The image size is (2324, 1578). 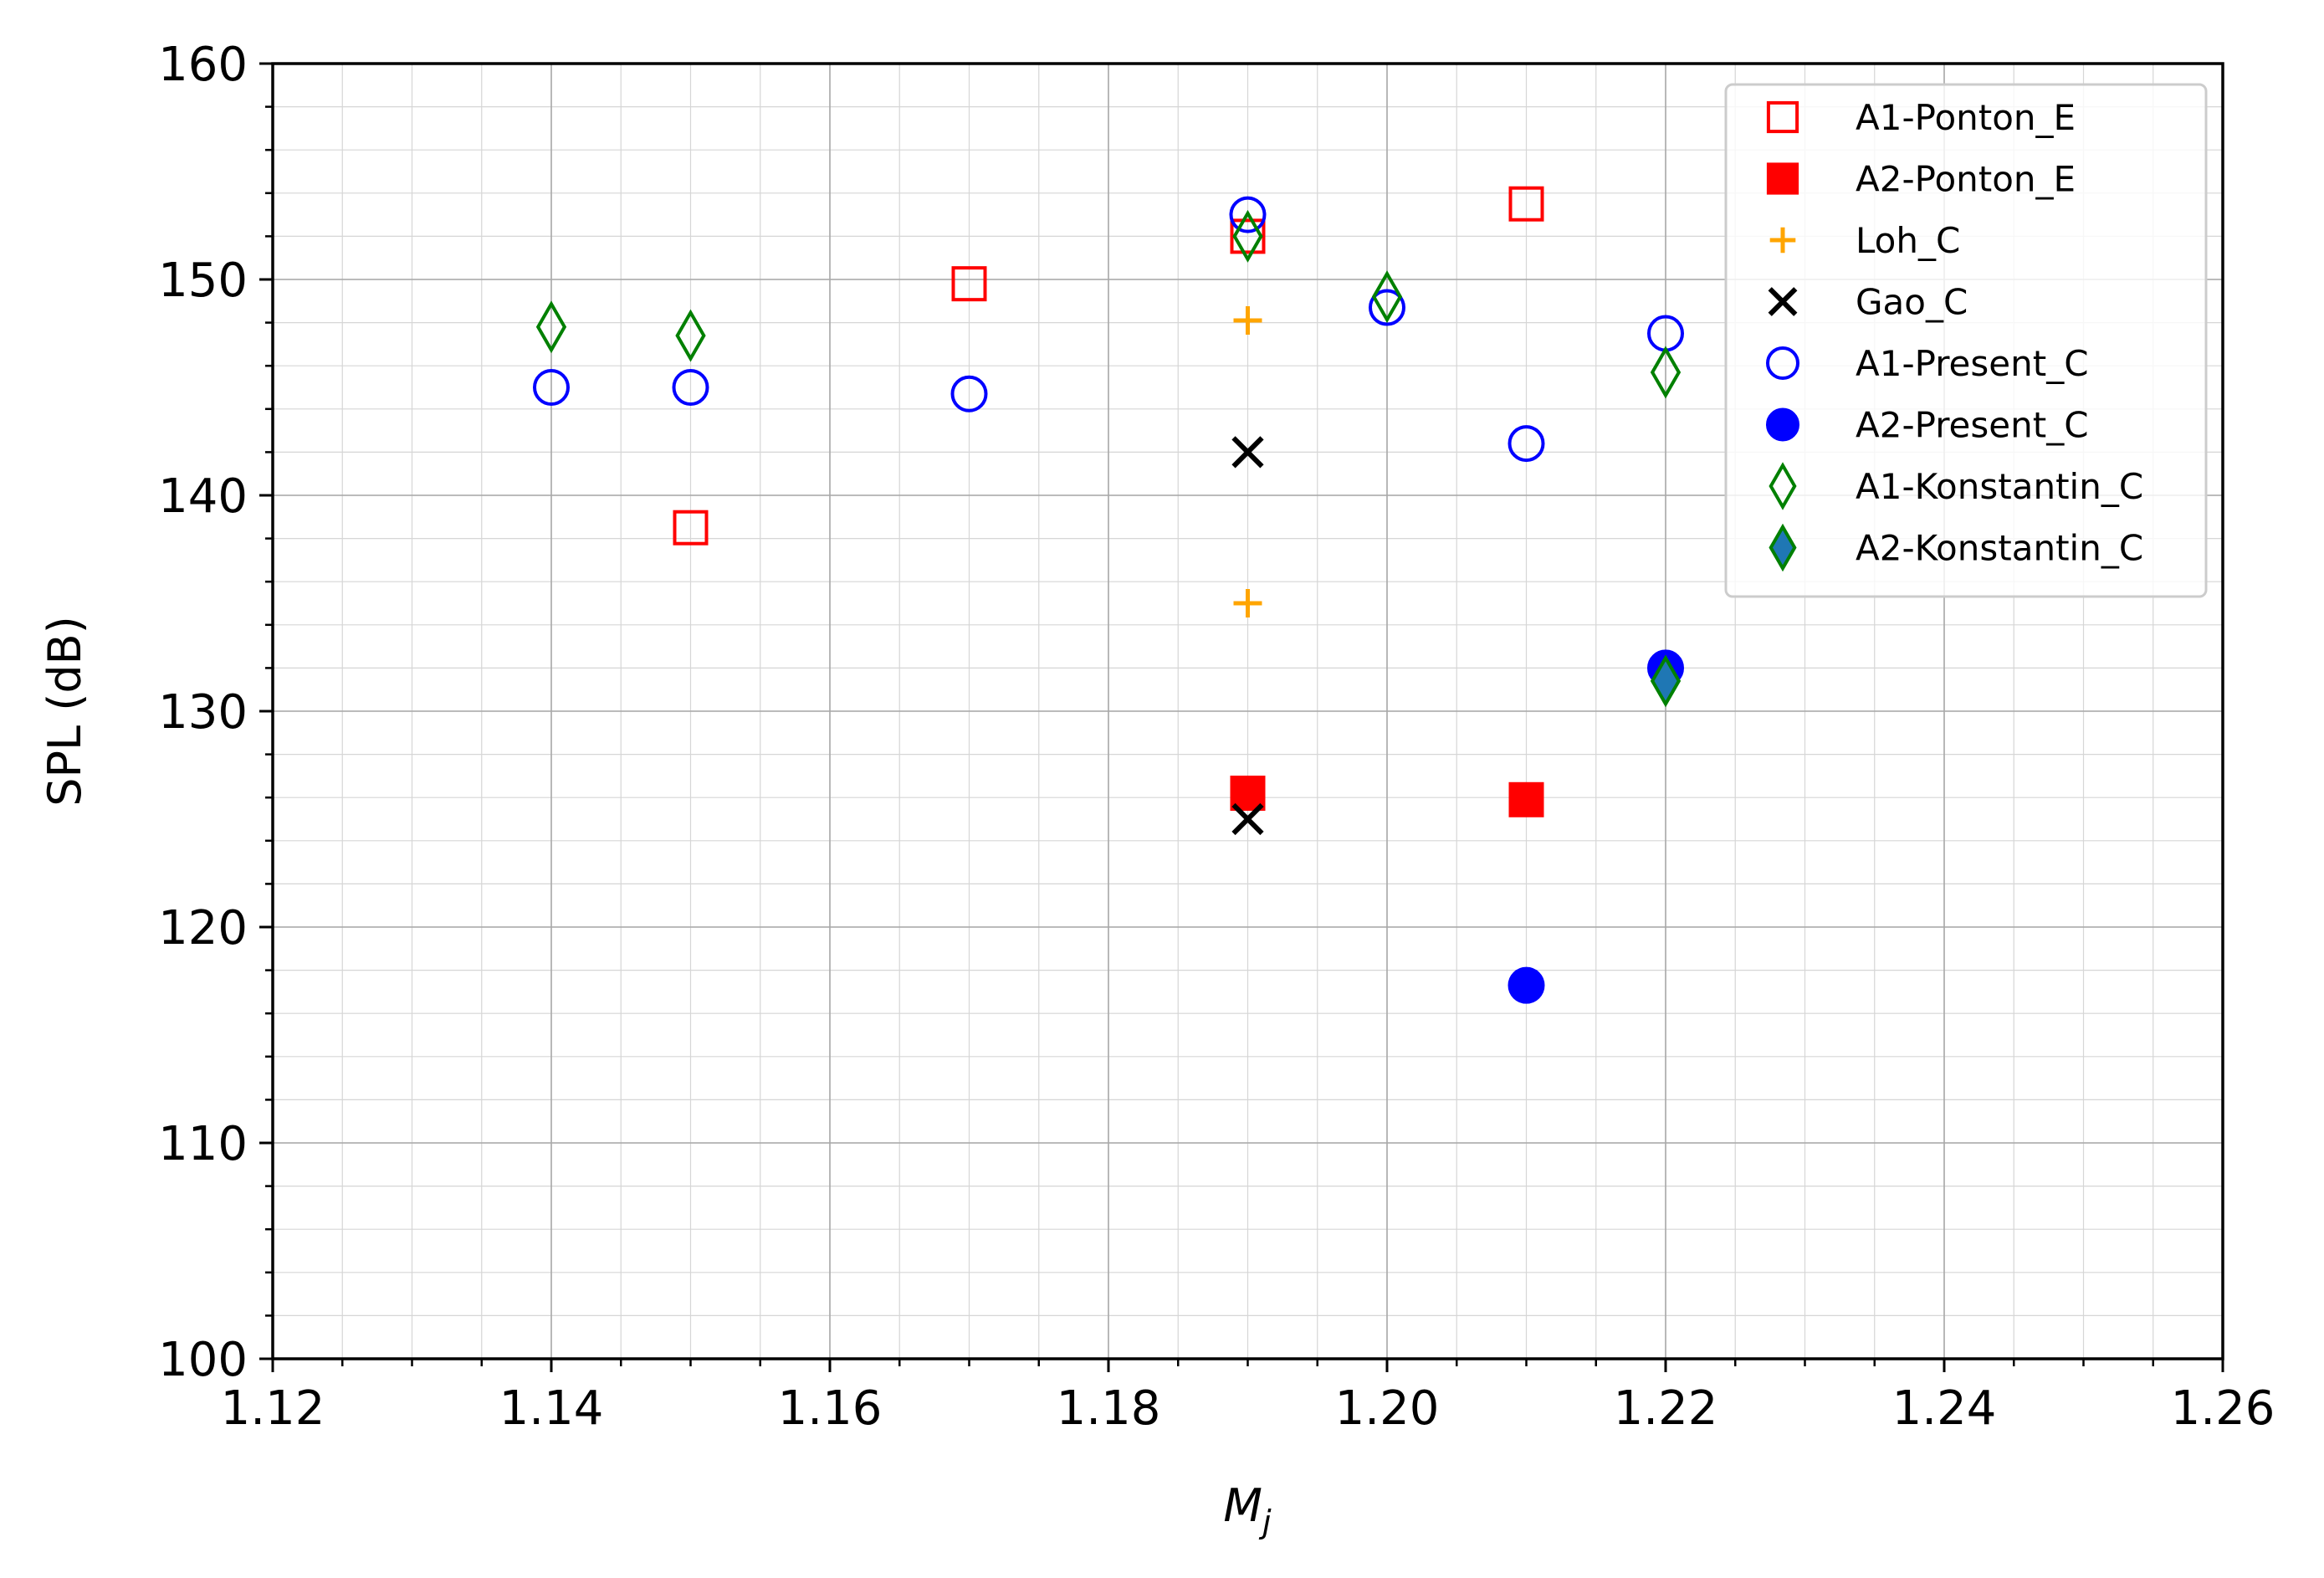 I want to click on y-tick-label: 160, so click(x=203, y=65).